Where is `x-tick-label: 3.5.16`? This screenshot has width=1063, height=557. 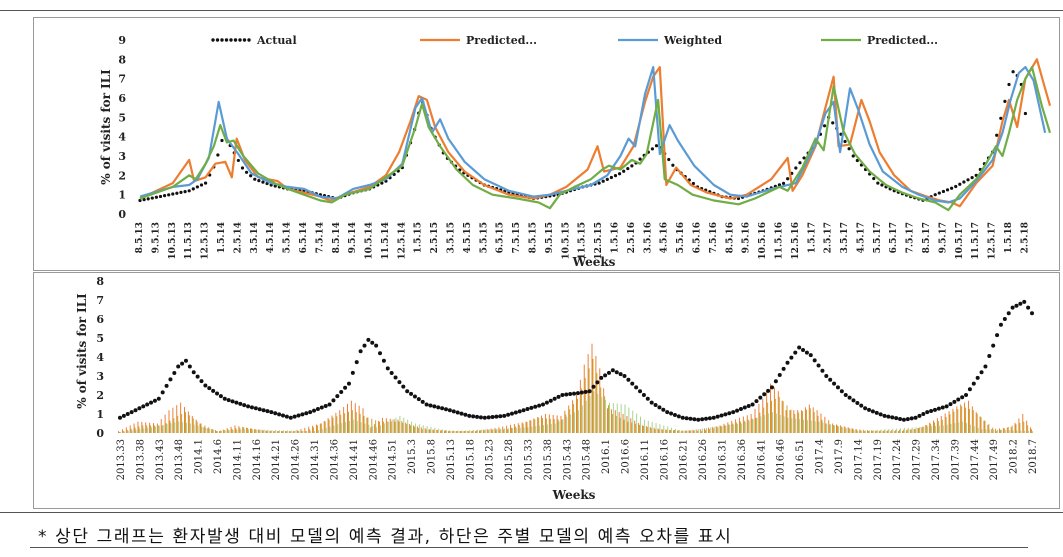 x-tick-label: 3.5.16 is located at coordinates (648, 237).